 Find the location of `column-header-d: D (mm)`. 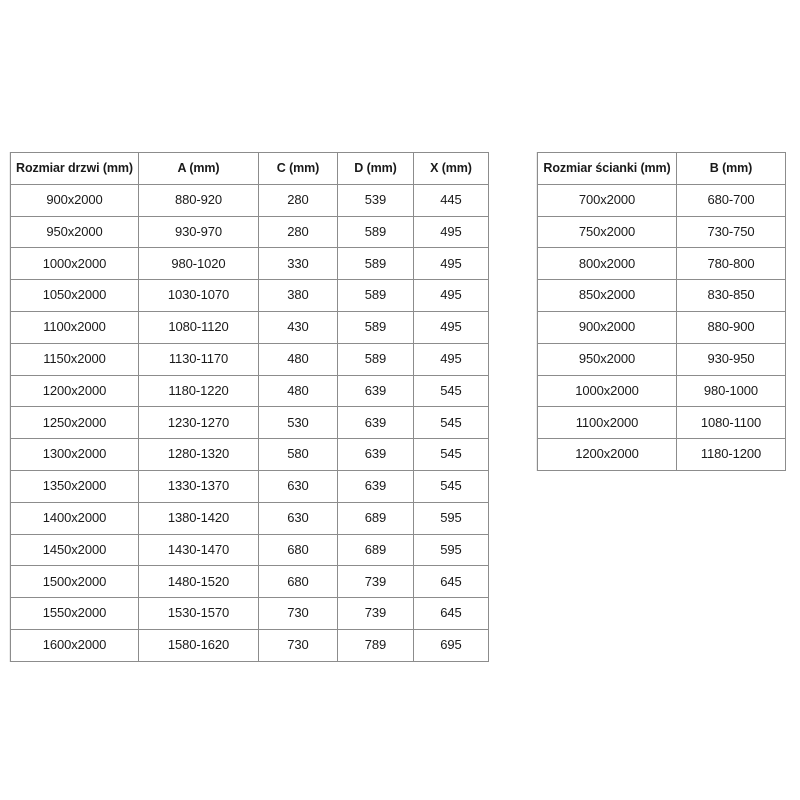

column-header-d: D (mm) is located at coordinates (375, 168).